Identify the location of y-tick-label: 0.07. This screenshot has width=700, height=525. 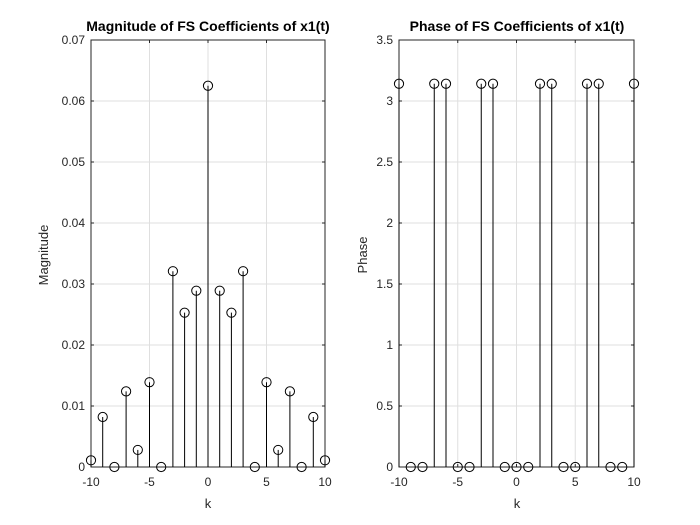
(74, 40).